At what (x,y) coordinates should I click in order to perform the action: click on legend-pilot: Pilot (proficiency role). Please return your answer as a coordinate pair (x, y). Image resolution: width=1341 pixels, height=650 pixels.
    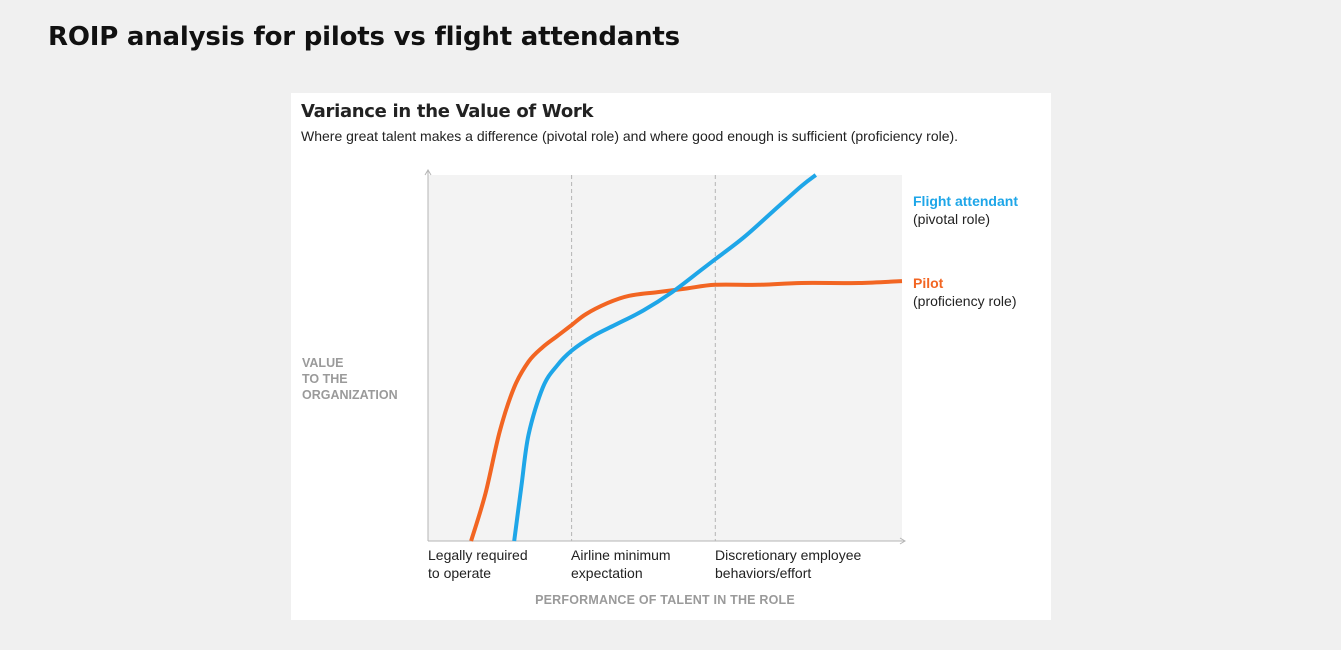
    Looking at the image, I should click on (980, 292).